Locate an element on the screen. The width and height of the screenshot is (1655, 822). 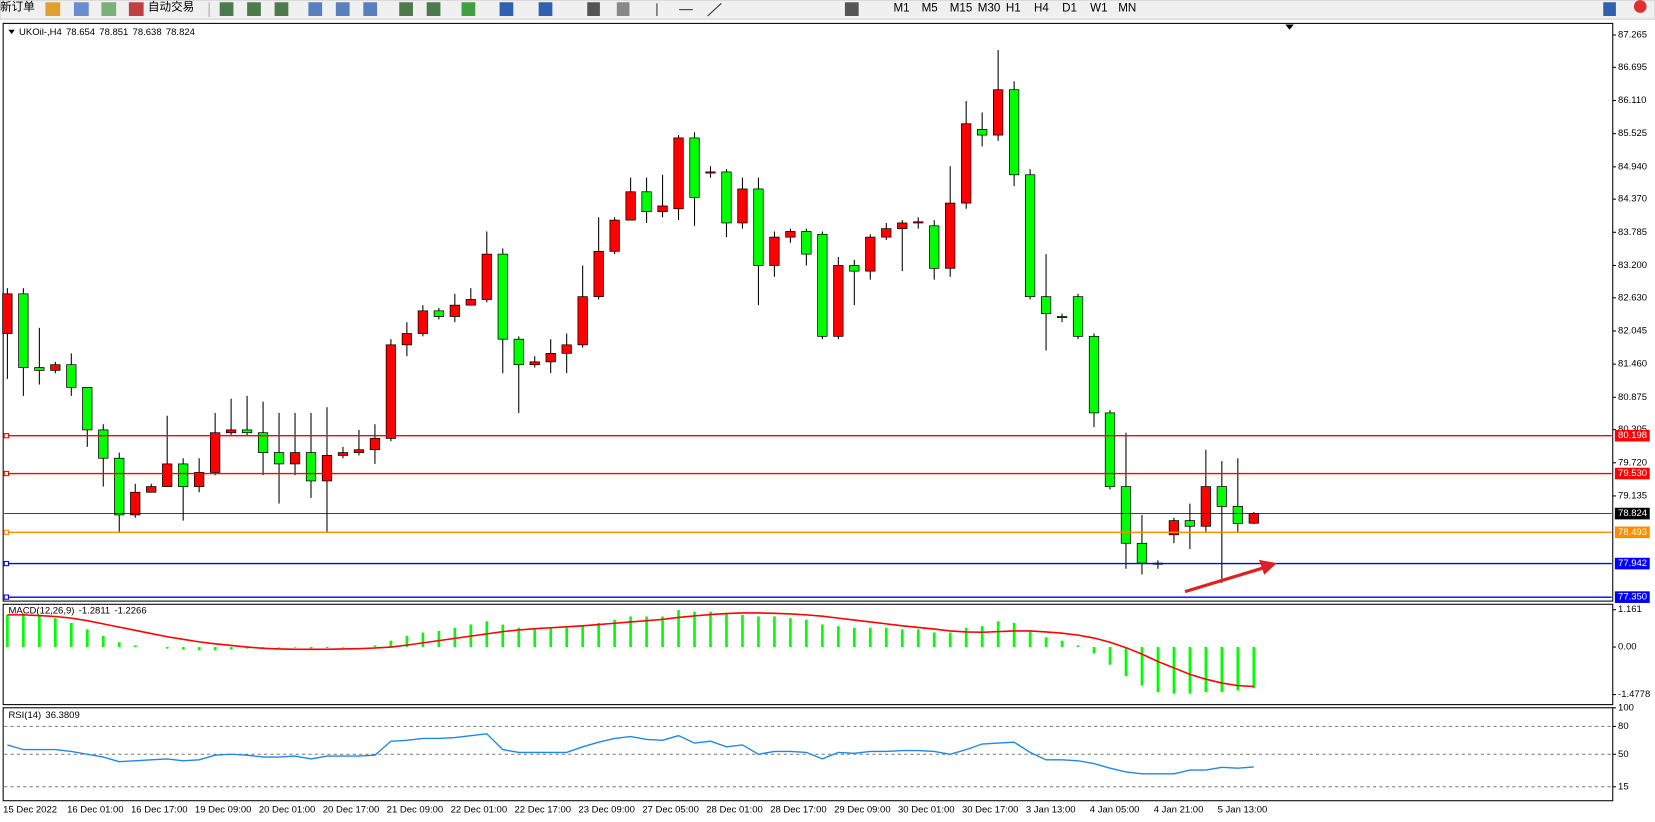
auto-trading-button: 自动交易 is located at coordinates (171, 7).